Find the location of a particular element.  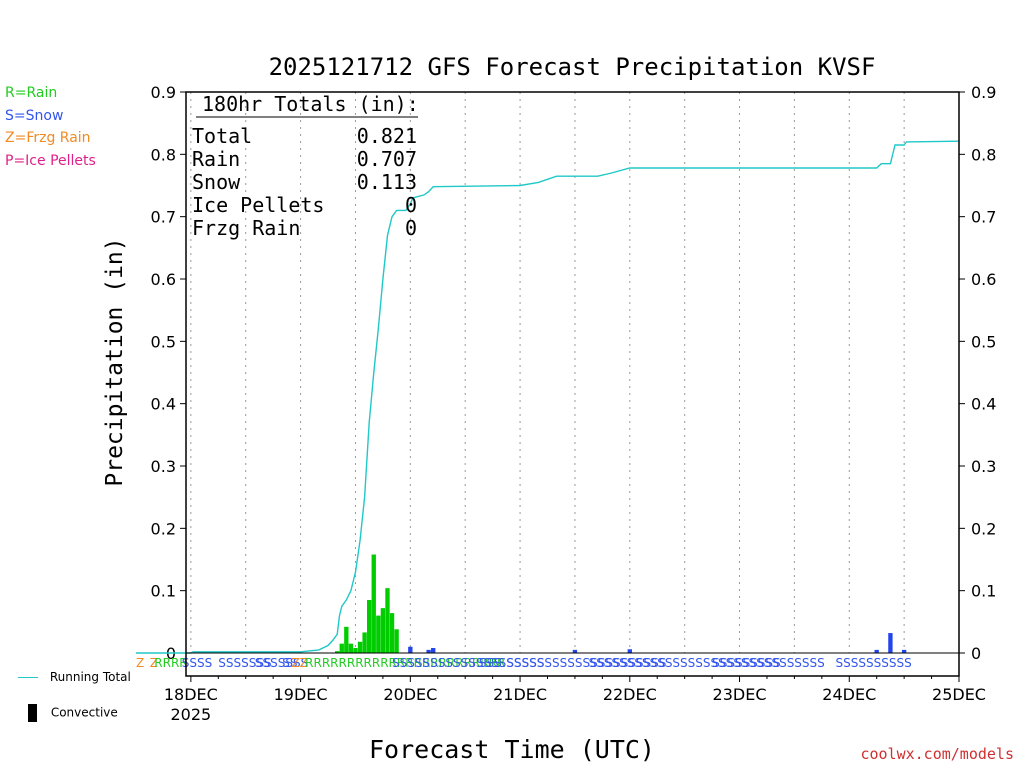

y-tick-label-right-7: 0.7 is located at coordinates (983, 217).